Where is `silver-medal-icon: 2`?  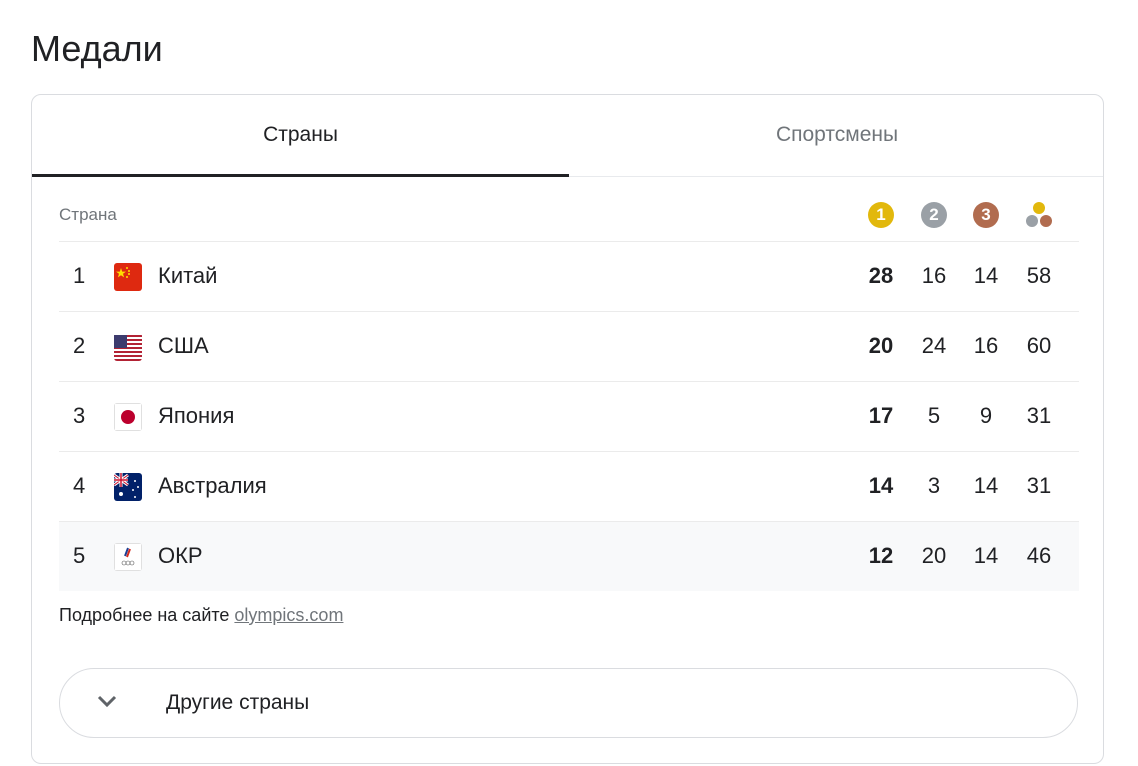 silver-medal-icon: 2 is located at coordinates (934, 215).